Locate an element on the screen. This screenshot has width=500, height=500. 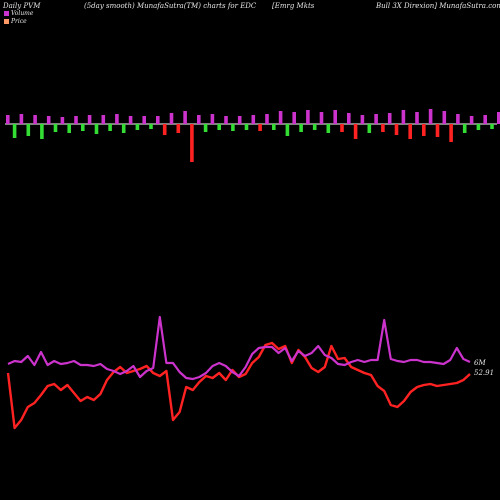
volume-line is located at coordinates (239, 348).